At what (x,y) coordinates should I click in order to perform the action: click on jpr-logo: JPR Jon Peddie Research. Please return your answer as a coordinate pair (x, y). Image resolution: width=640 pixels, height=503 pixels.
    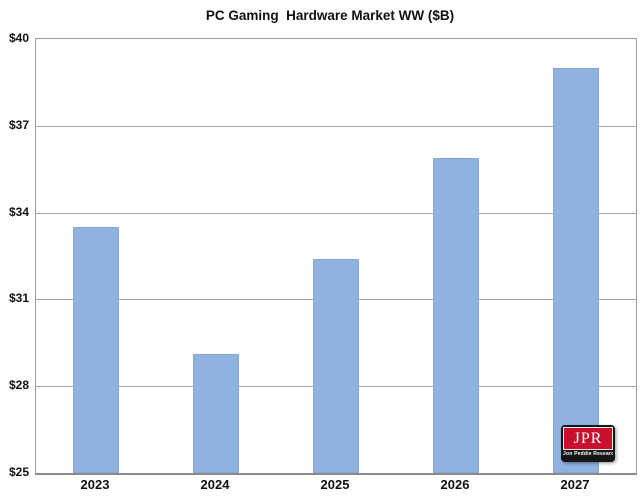
    Looking at the image, I should click on (588, 443).